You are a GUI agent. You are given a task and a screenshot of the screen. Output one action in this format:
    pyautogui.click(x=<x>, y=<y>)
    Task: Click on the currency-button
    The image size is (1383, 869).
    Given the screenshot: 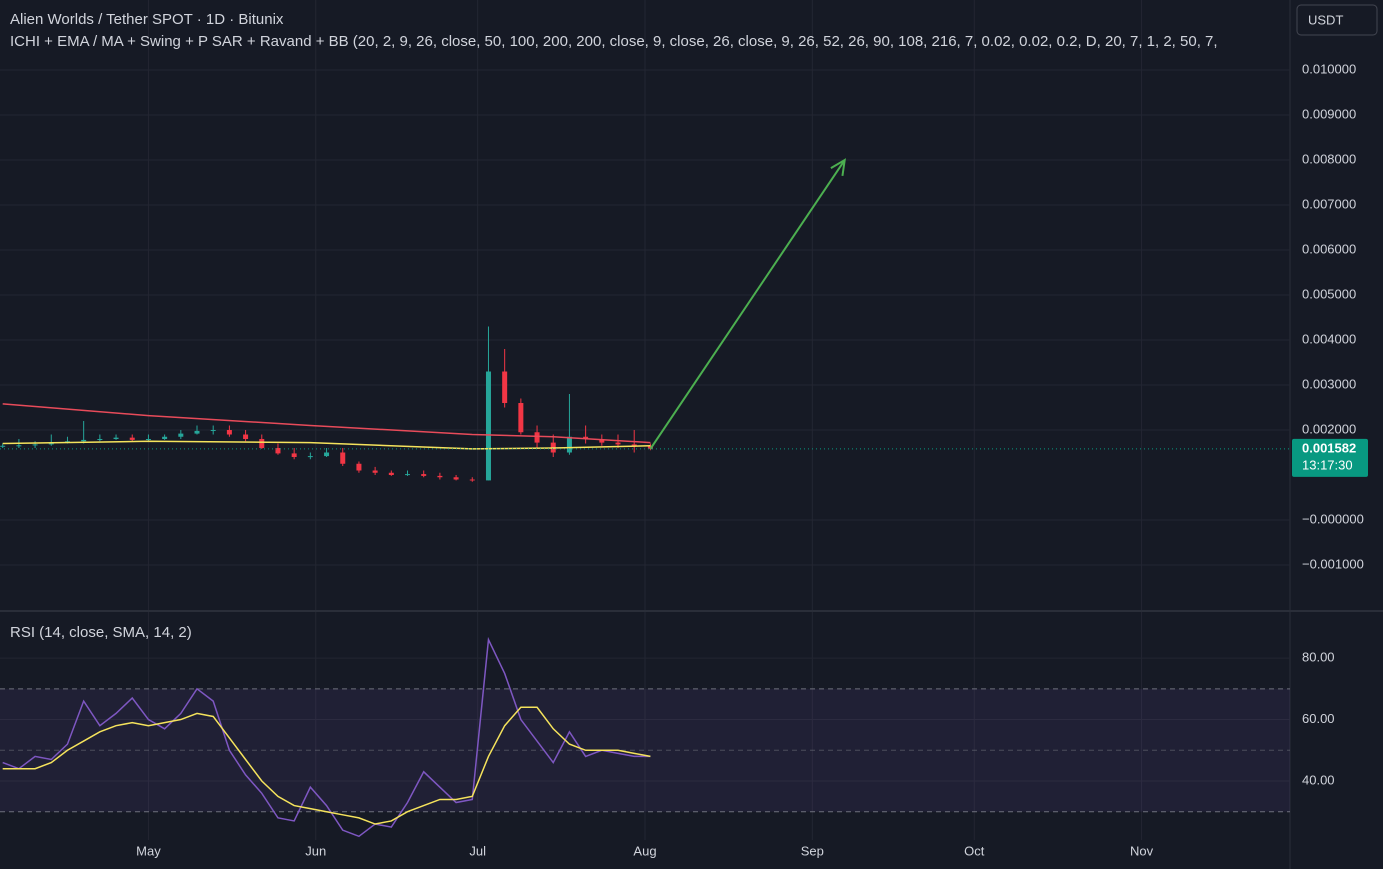 What is the action you would take?
    pyautogui.click(x=1337, y=20)
    